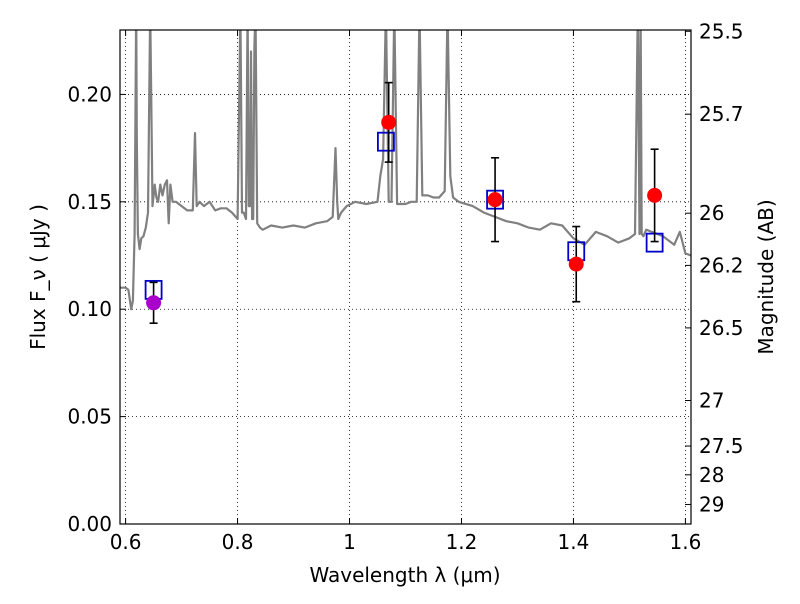  What do you see at coordinates (238, 542) in the screenshot?
I see `x-tick-label: 0.8` at bounding box center [238, 542].